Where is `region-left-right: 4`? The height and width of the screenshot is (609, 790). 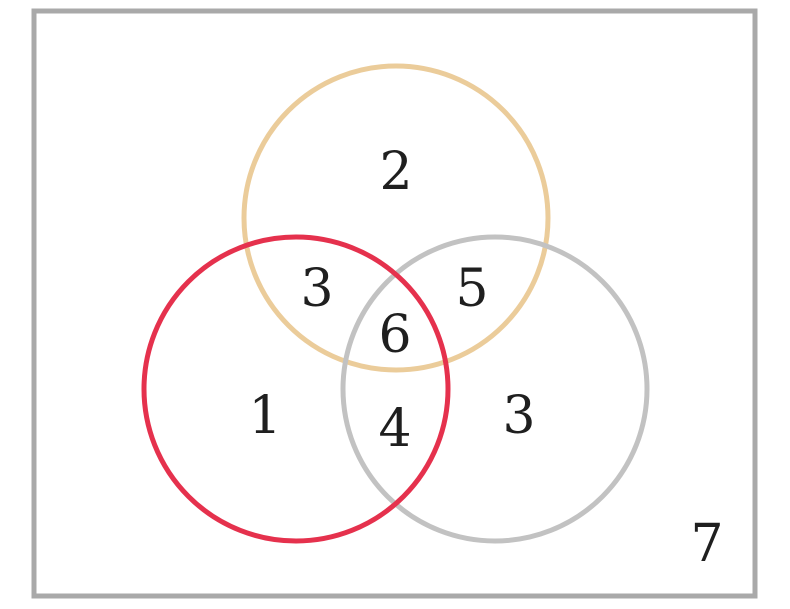
region-left-right: 4 is located at coordinates (394, 429).